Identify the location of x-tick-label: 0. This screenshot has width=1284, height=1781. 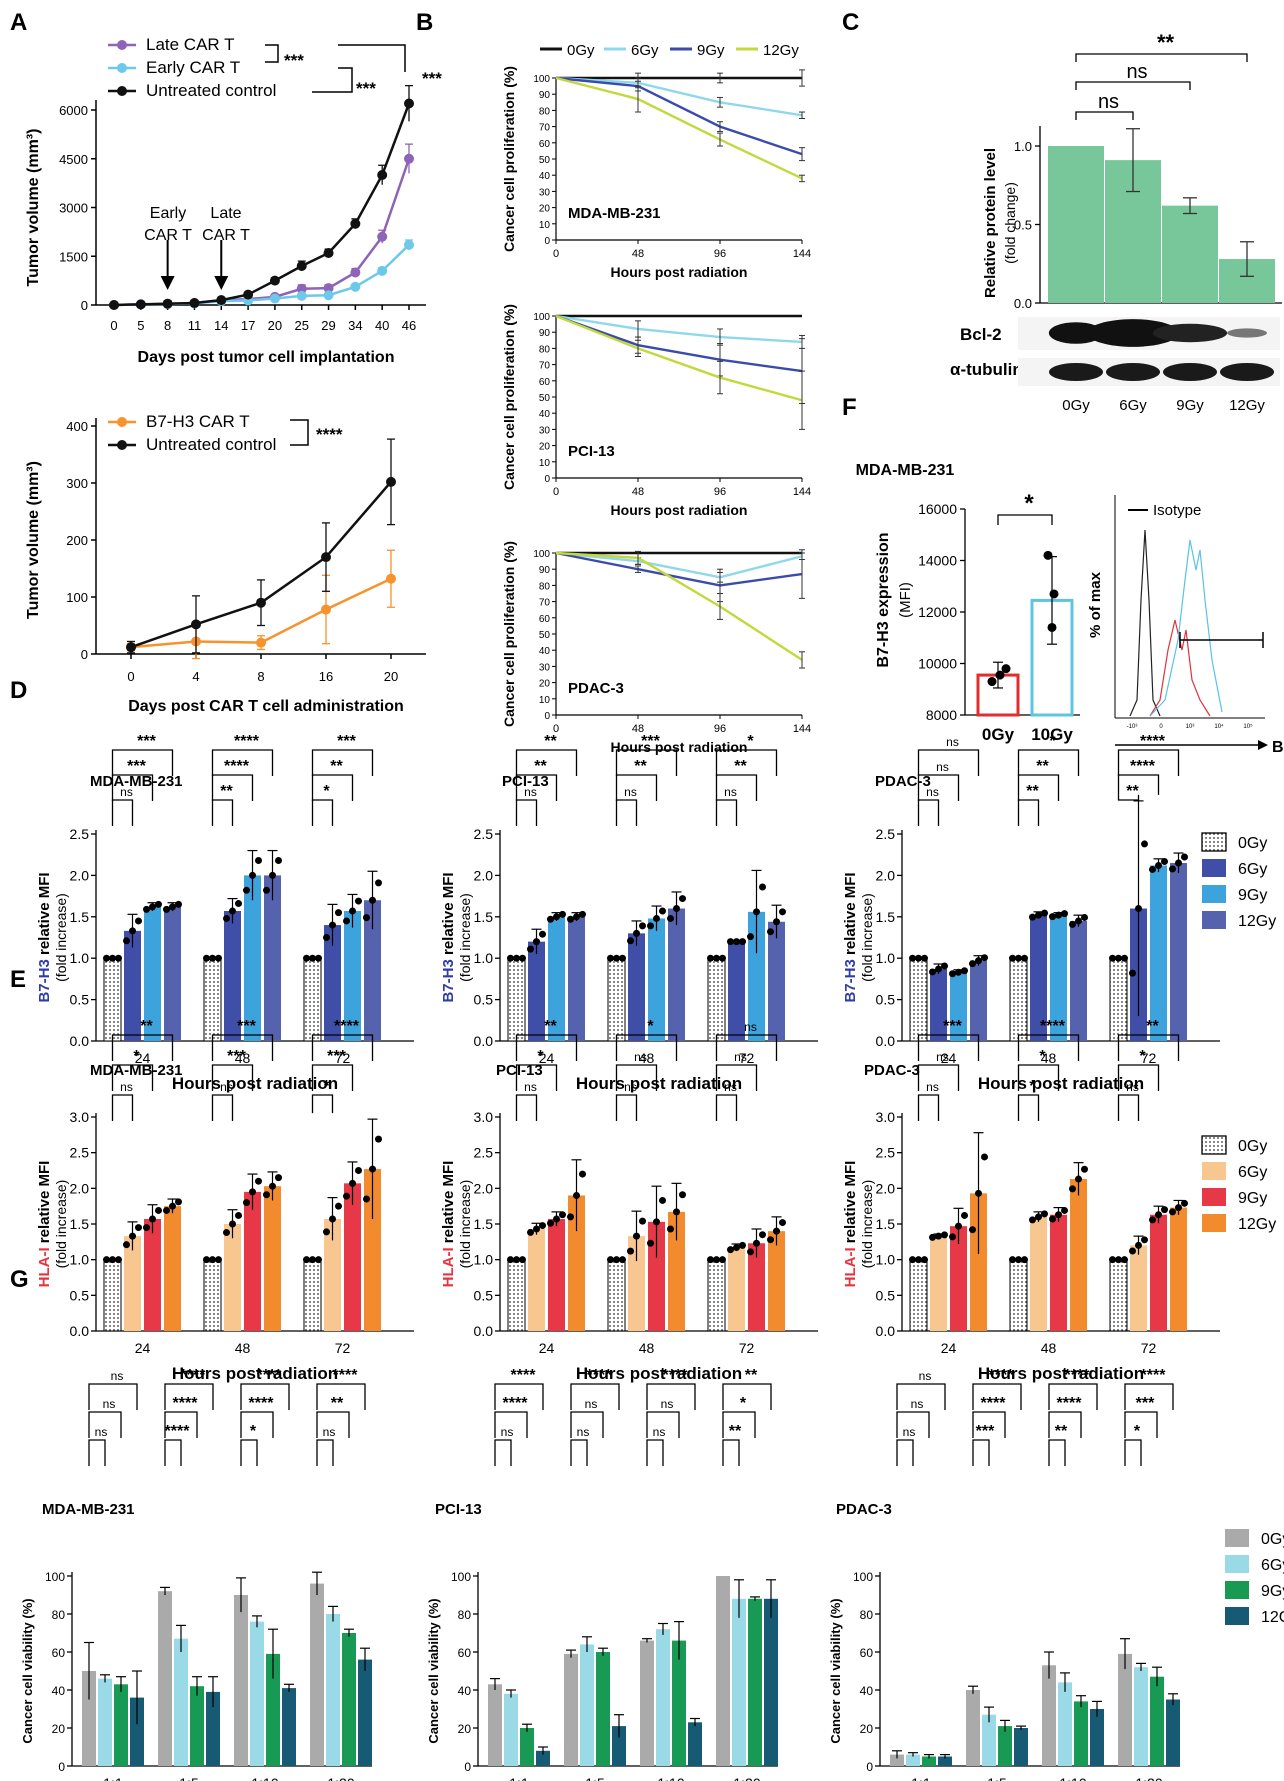
(556, 492).